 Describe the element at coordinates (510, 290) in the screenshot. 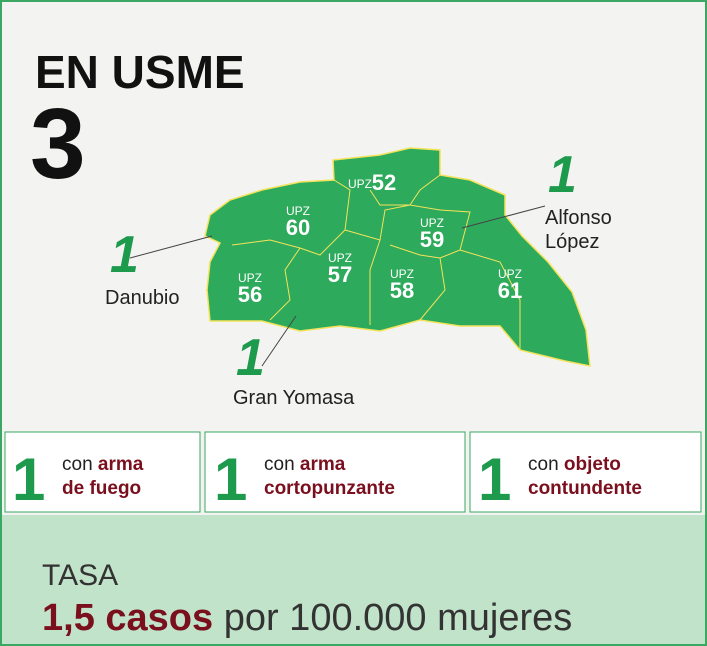

I see `upz-number: 61` at that location.